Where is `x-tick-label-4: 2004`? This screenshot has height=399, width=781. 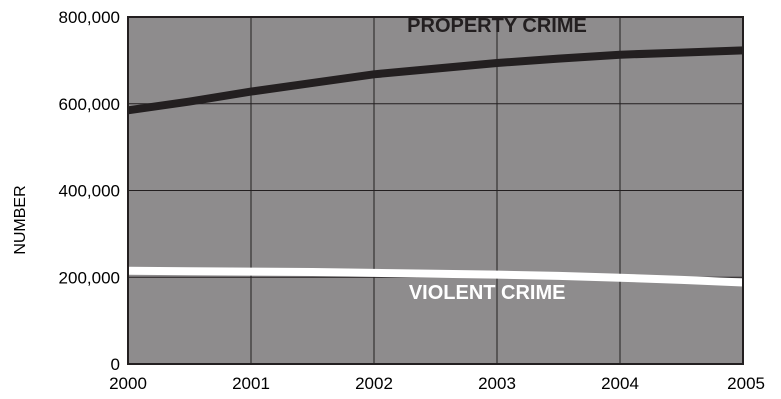 x-tick-label-4: 2004 is located at coordinates (620, 383).